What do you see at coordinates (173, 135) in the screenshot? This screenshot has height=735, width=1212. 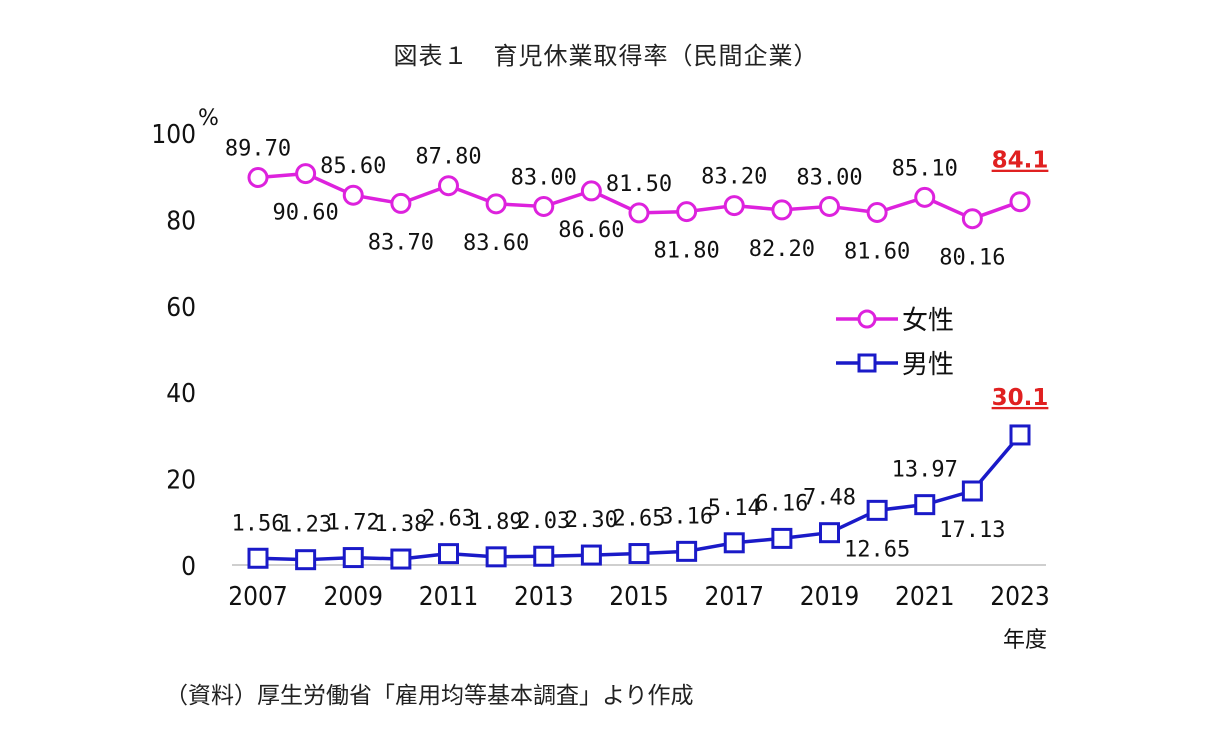 I see `y-tick-label: 100` at bounding box center [173, 135].